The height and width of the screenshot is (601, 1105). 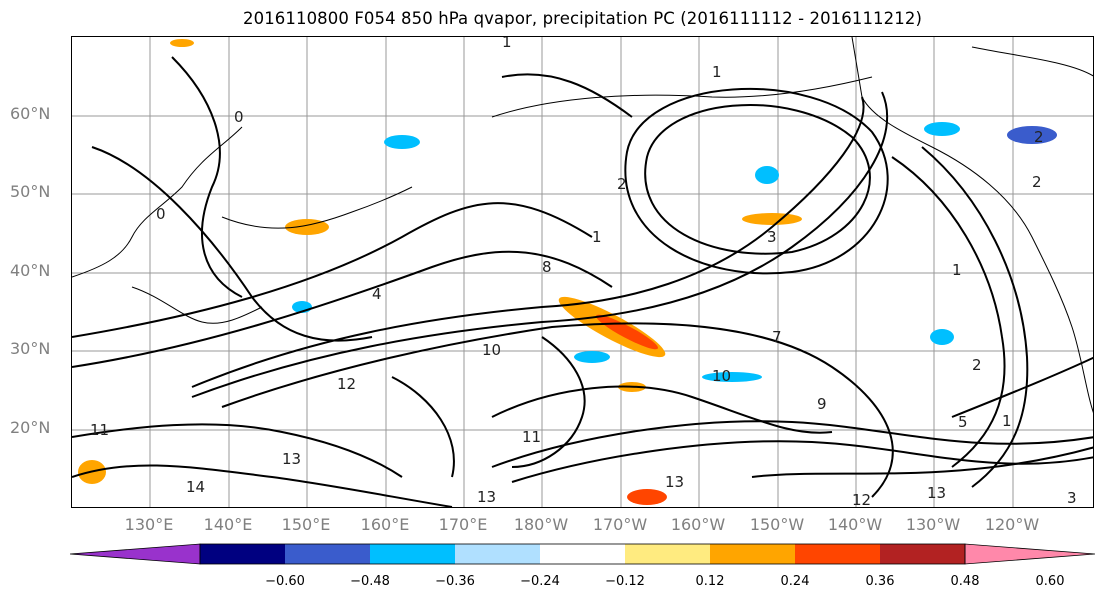 What do you see at coordinates (963, 422) in the screenshot?
I see `contour-label: 5` at bounding box center [963, 422].